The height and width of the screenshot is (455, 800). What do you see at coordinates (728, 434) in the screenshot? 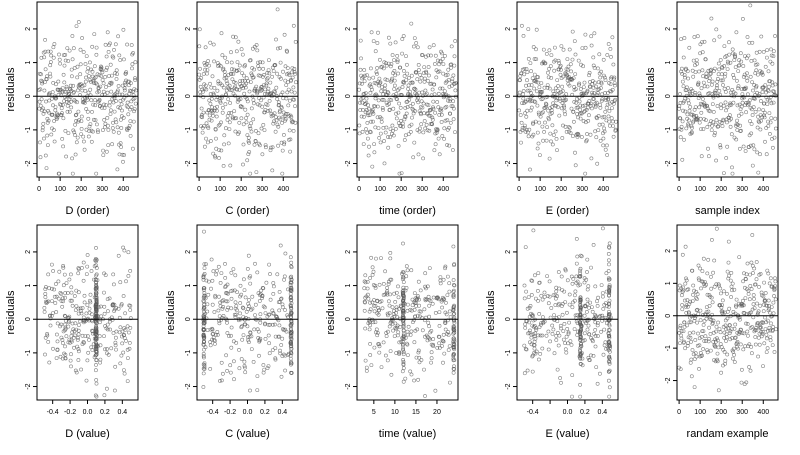
I see `x-axis-label: randam example` at bounding box center [728, 434].